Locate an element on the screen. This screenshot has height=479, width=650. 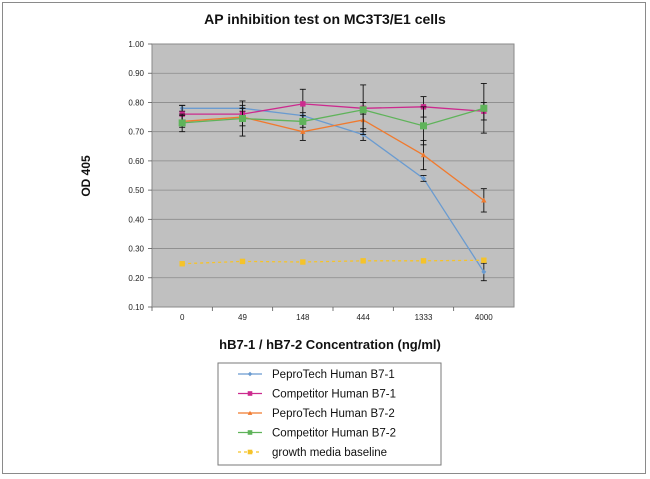
legend-label: PeproTech Human B7-2 is located at coordinates (333, 414).